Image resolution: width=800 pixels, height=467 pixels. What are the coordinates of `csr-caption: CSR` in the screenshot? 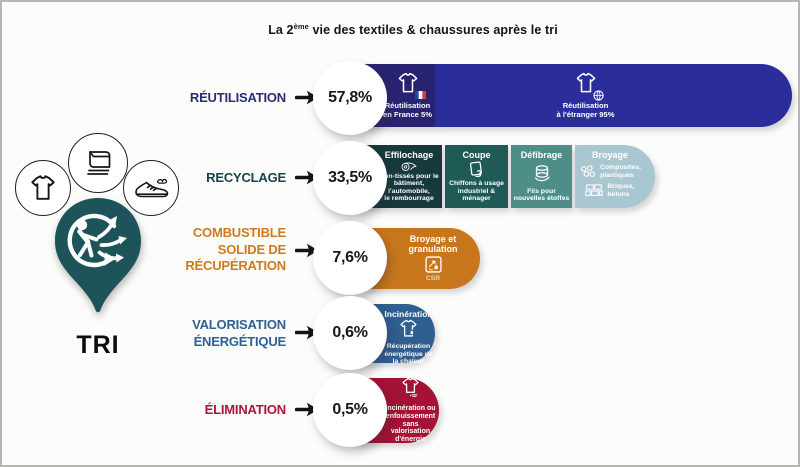 It's located at (433, 279).